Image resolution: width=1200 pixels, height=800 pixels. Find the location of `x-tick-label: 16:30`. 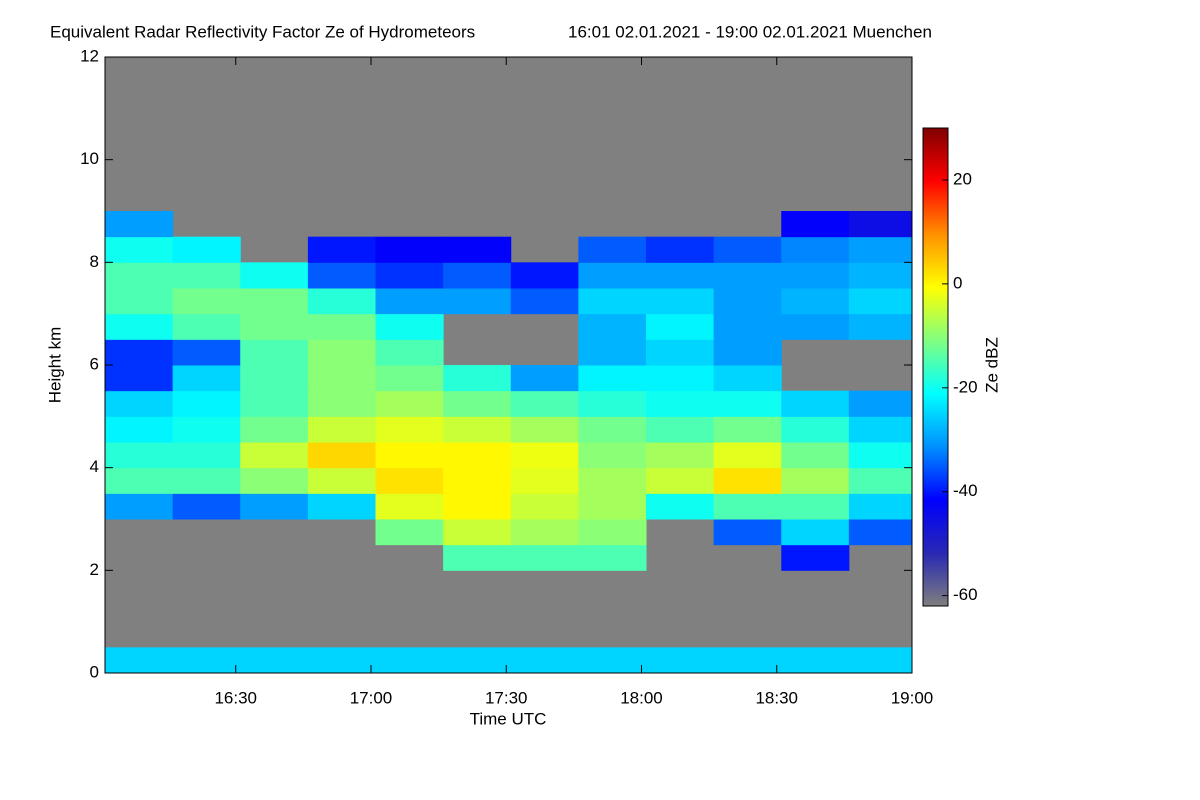

x-tick-label: 16:30 is located at coordinates (235, 697).